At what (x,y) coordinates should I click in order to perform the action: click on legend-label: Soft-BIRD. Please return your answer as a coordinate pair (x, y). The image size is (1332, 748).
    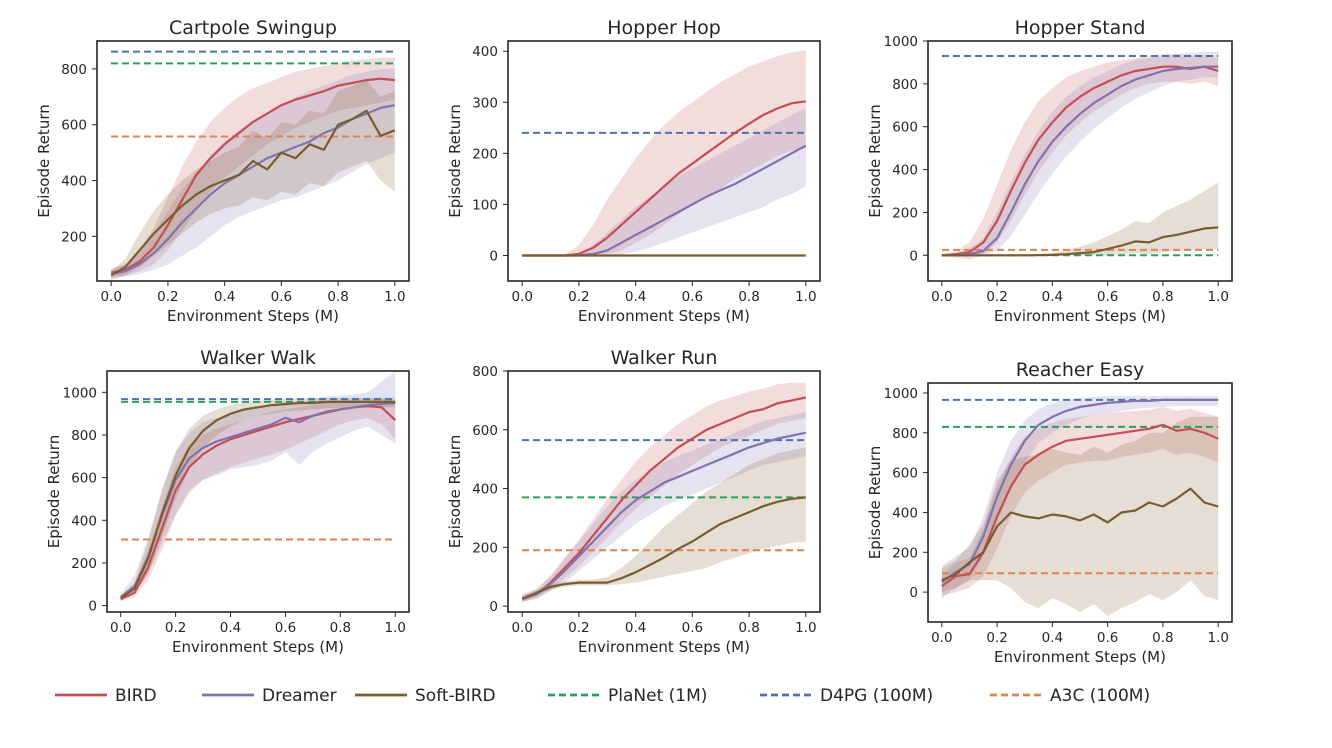
    Looking at the image, I should click on (455, 696).